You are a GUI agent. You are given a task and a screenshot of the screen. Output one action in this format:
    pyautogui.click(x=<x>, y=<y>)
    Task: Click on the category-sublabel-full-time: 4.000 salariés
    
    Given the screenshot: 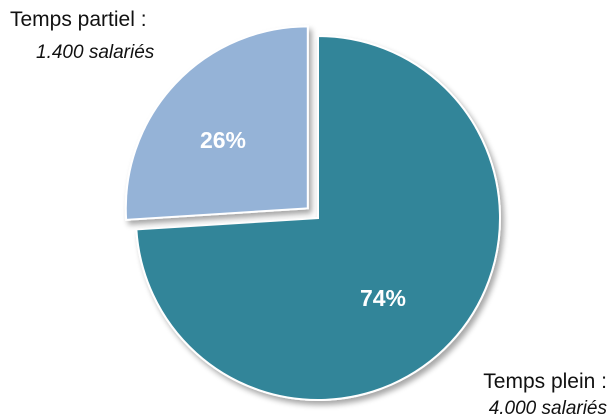 What is the action you would take?
    pyautogui.click(x=548, y=408)
    